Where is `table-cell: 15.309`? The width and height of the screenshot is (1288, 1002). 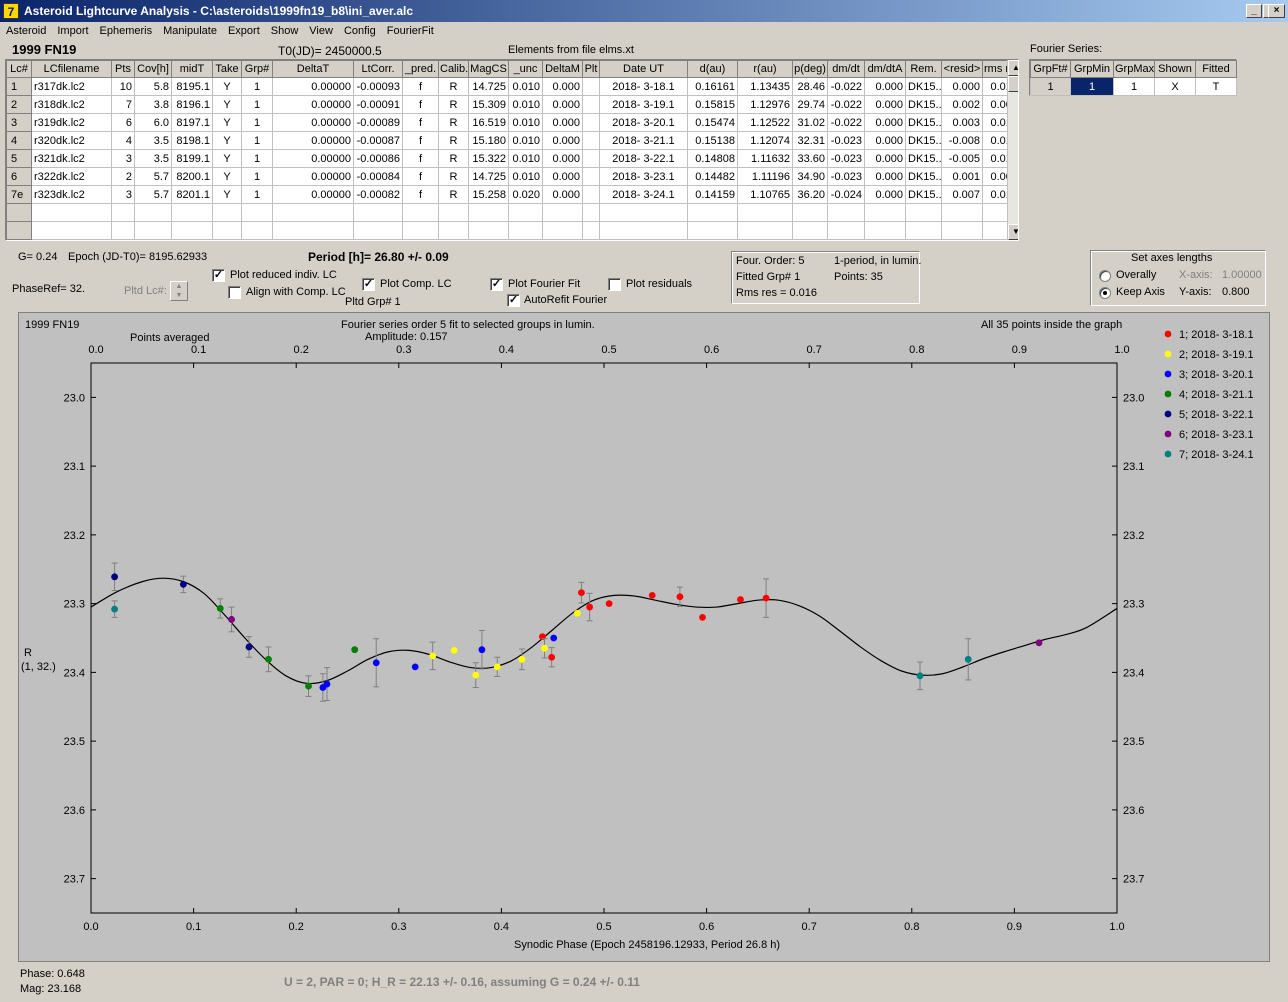
table-cell: 15.309 is located at coordinates (488, 104).